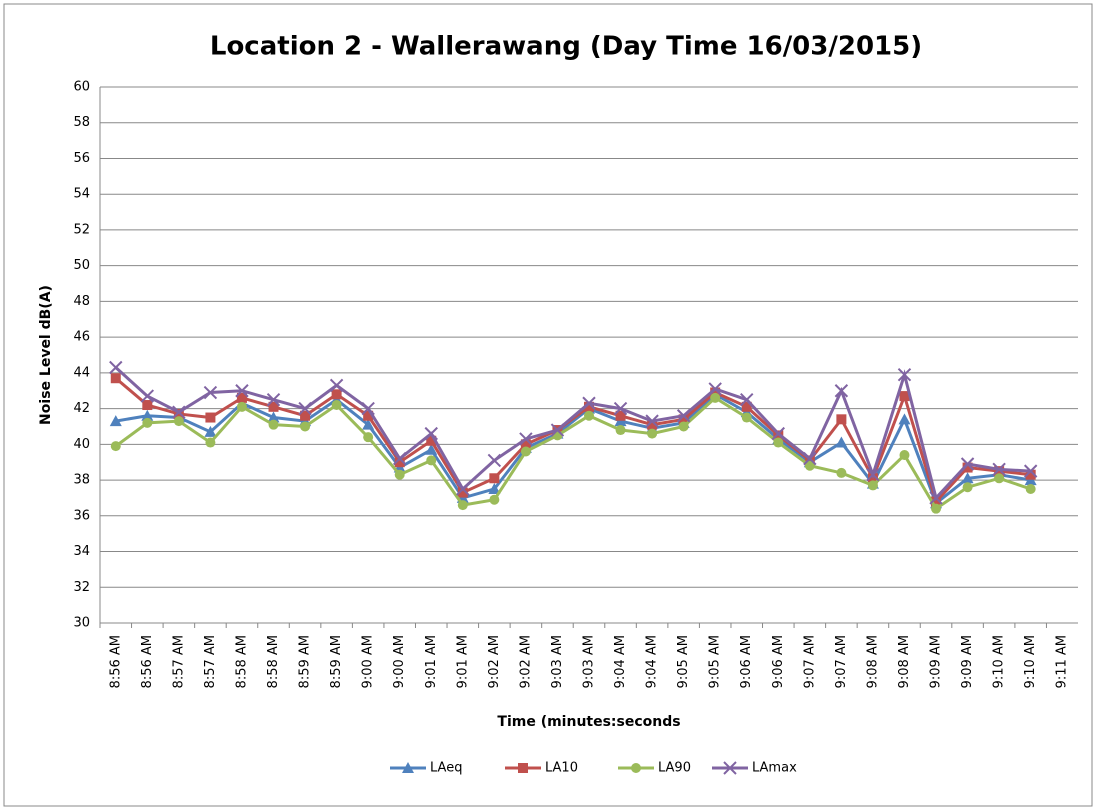  I want to click on x-tick-label: 9:11 AM, so click(1062, 661).